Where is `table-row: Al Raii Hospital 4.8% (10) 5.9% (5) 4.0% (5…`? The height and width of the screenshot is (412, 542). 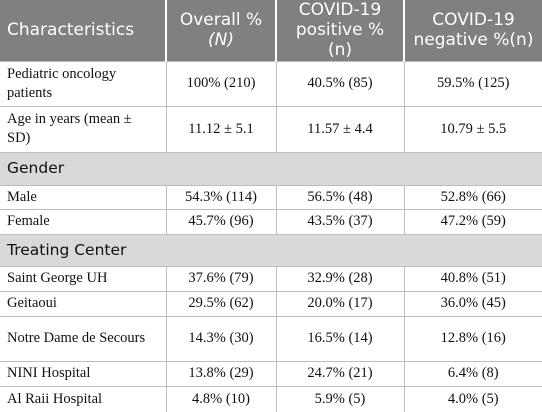
table-row: Al Raii Hospital 4.8% (10) 5.9% (5) 4.0% (5… is located at coordinates (271, 398).